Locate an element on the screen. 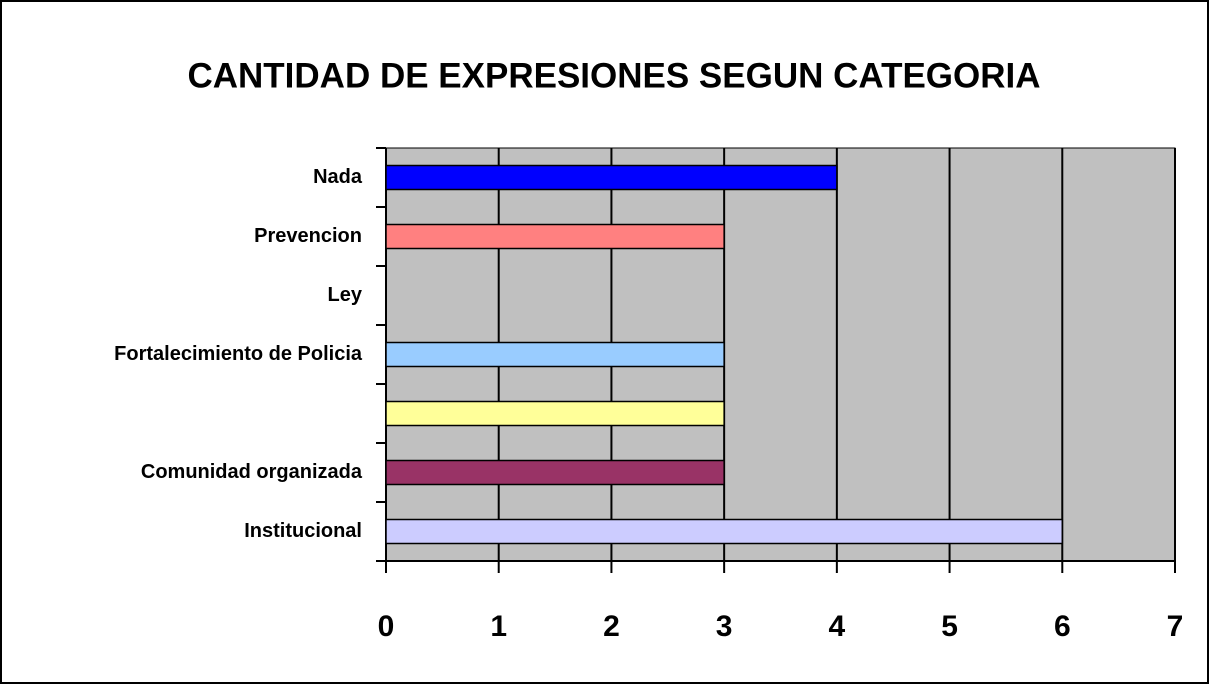 The height and width of the screenshot is (685, 1210). y-tick-label: Prevencion is located at coordinates (308, 236).